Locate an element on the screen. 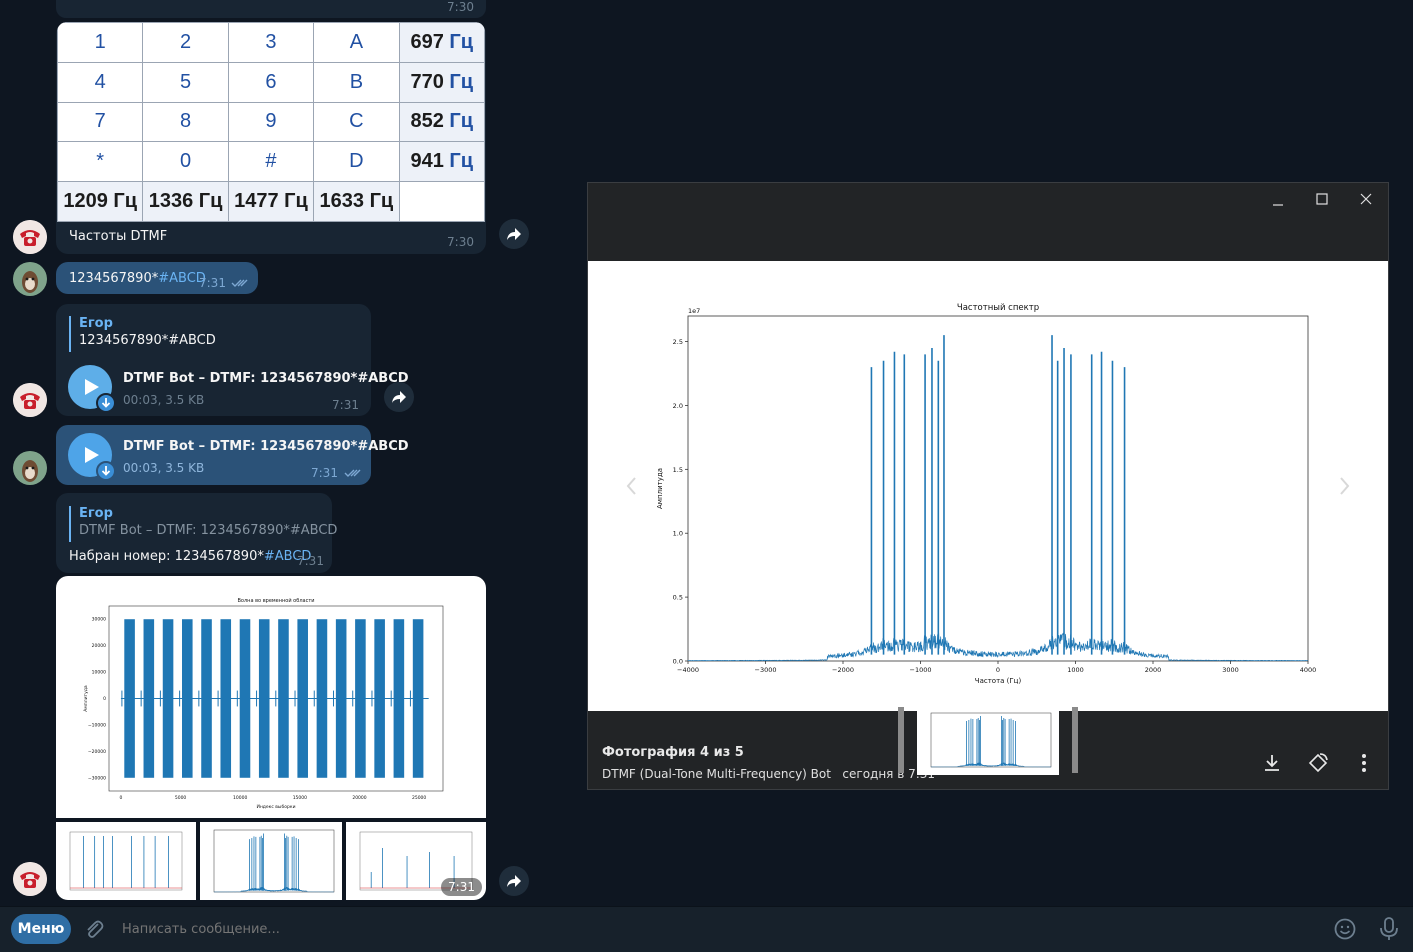  emoji-button is located at coordinates (1345, 929).